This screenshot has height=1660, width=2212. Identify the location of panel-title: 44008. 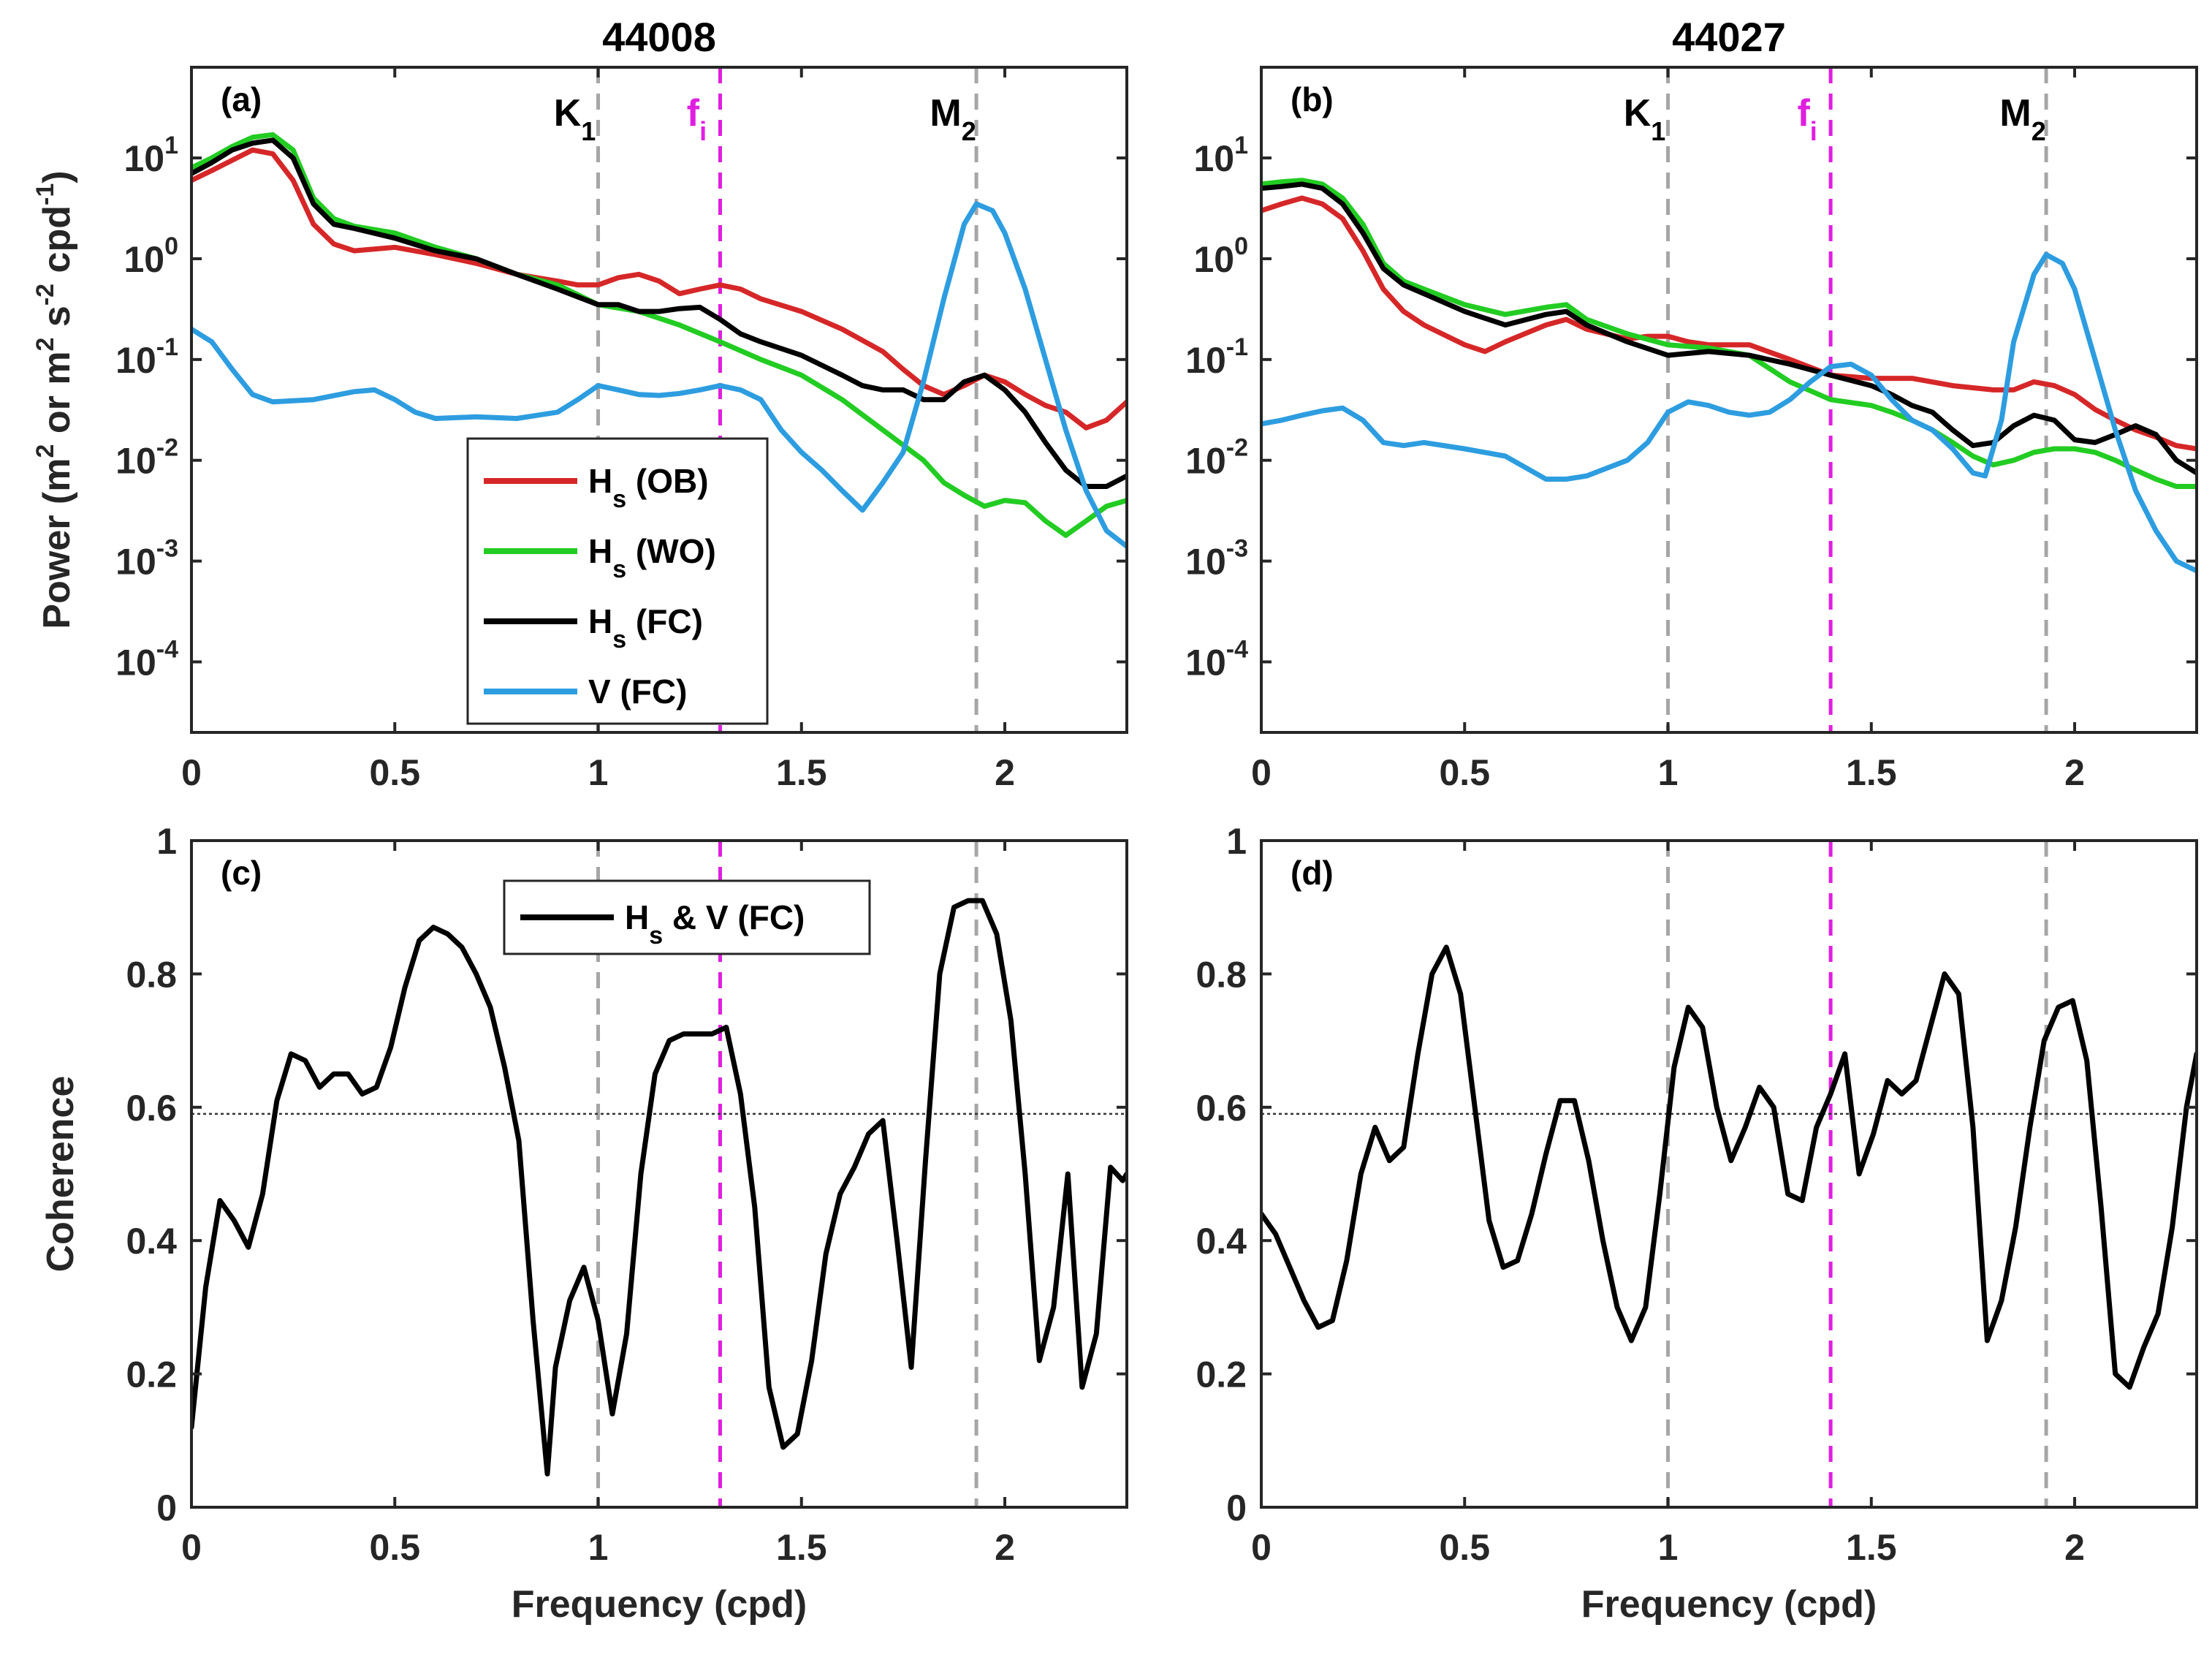
(659, 37).